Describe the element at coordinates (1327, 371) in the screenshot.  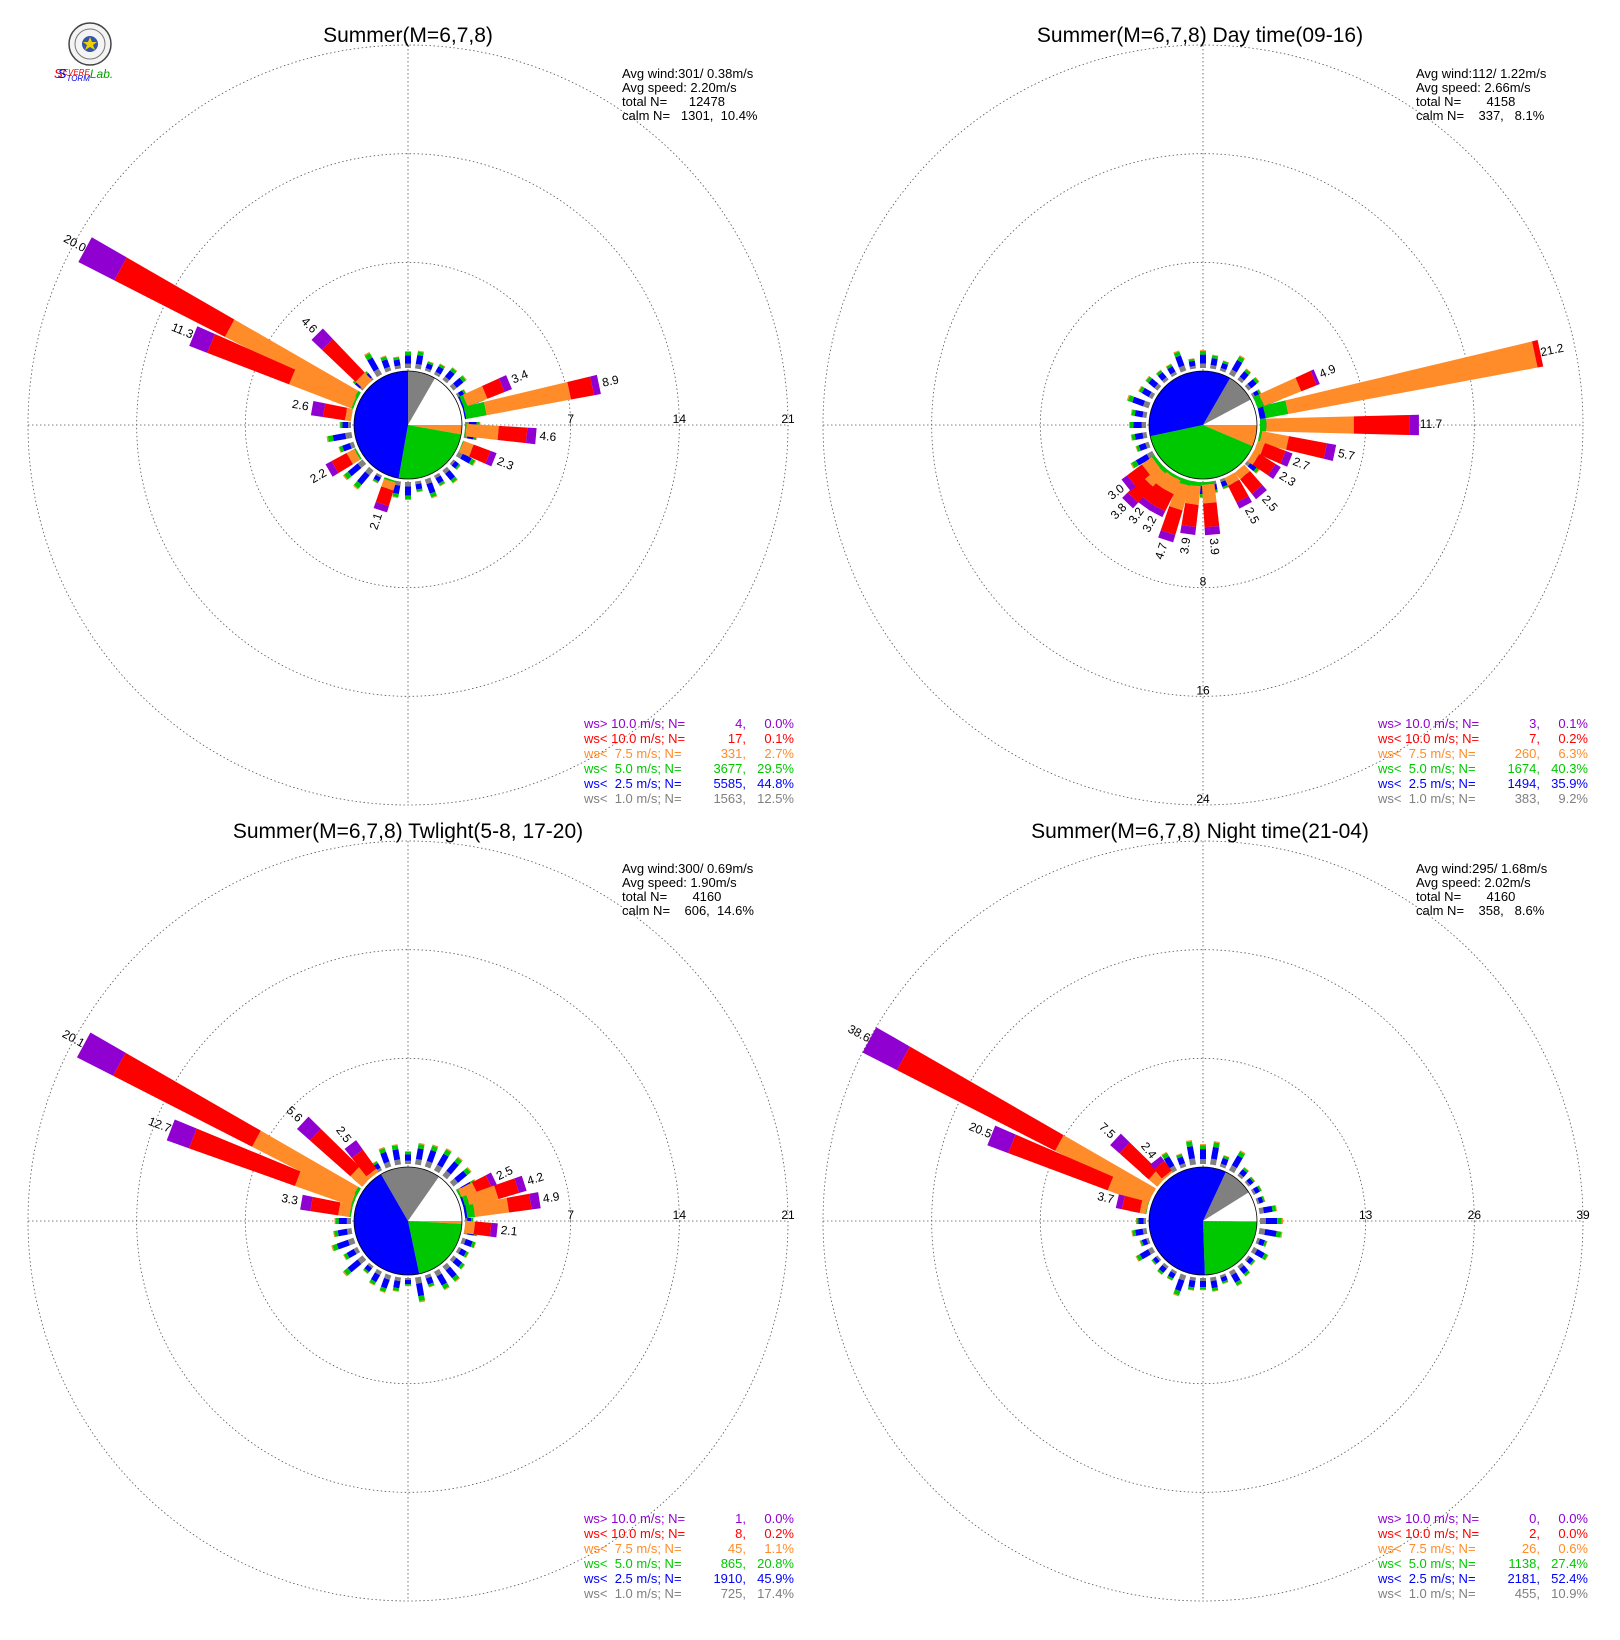
I see `petal-value-label: 4.9` at that location.